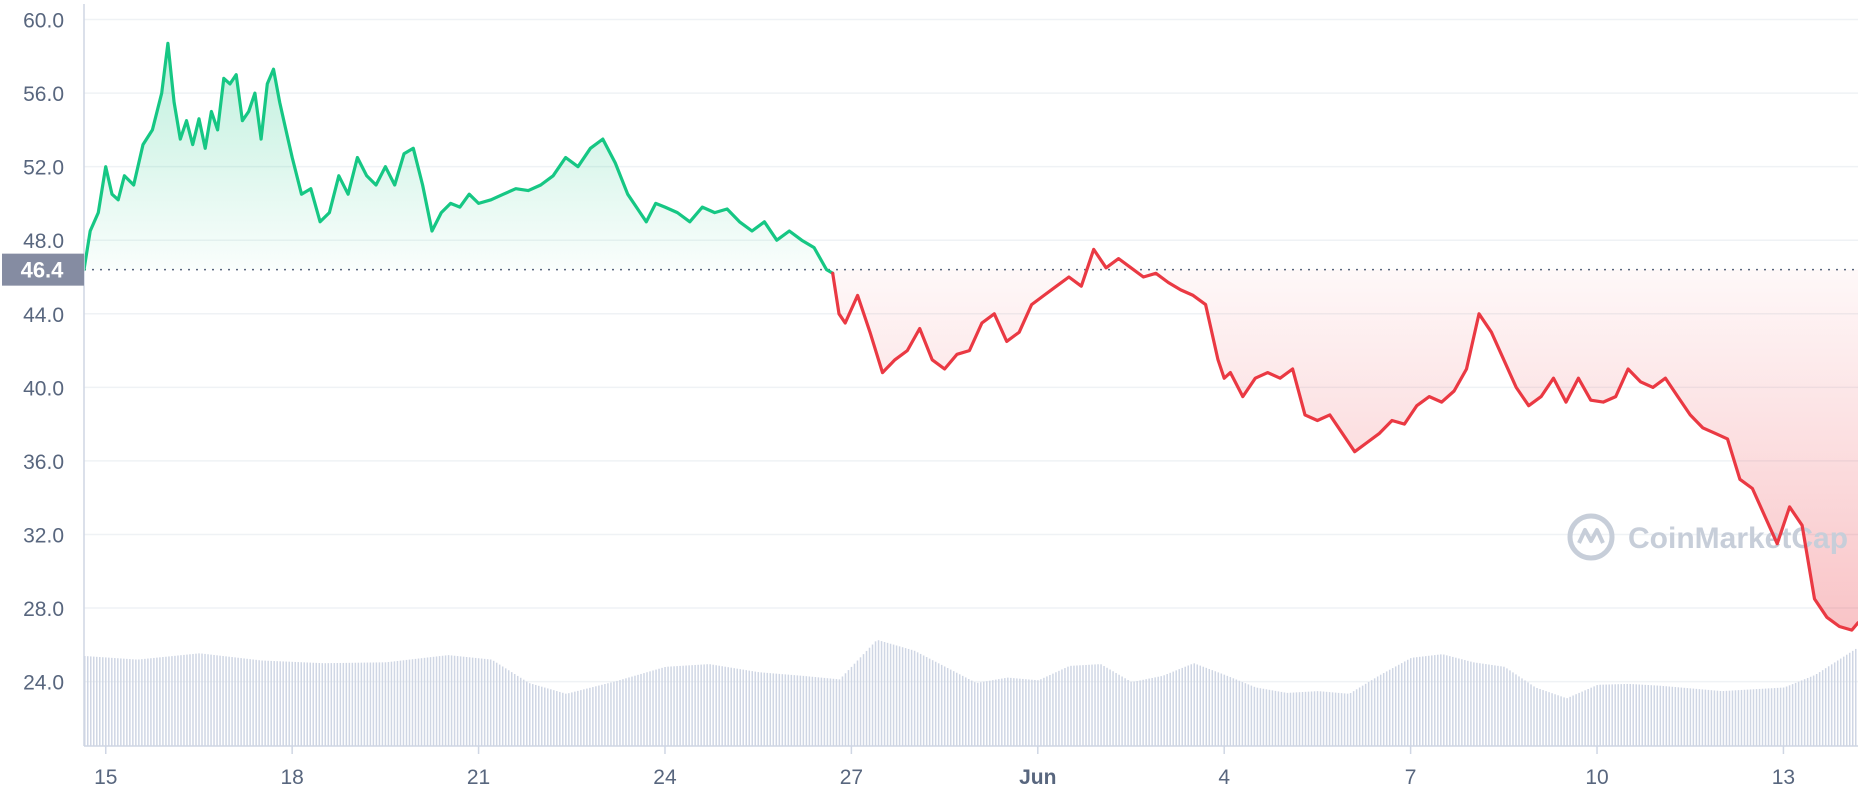 Image resolution: width=1858 pixels, height=800 pixels. Describe the element at coordinates (43, 270) in the screenshot. I see `current-price-label: 46.4` at that location.